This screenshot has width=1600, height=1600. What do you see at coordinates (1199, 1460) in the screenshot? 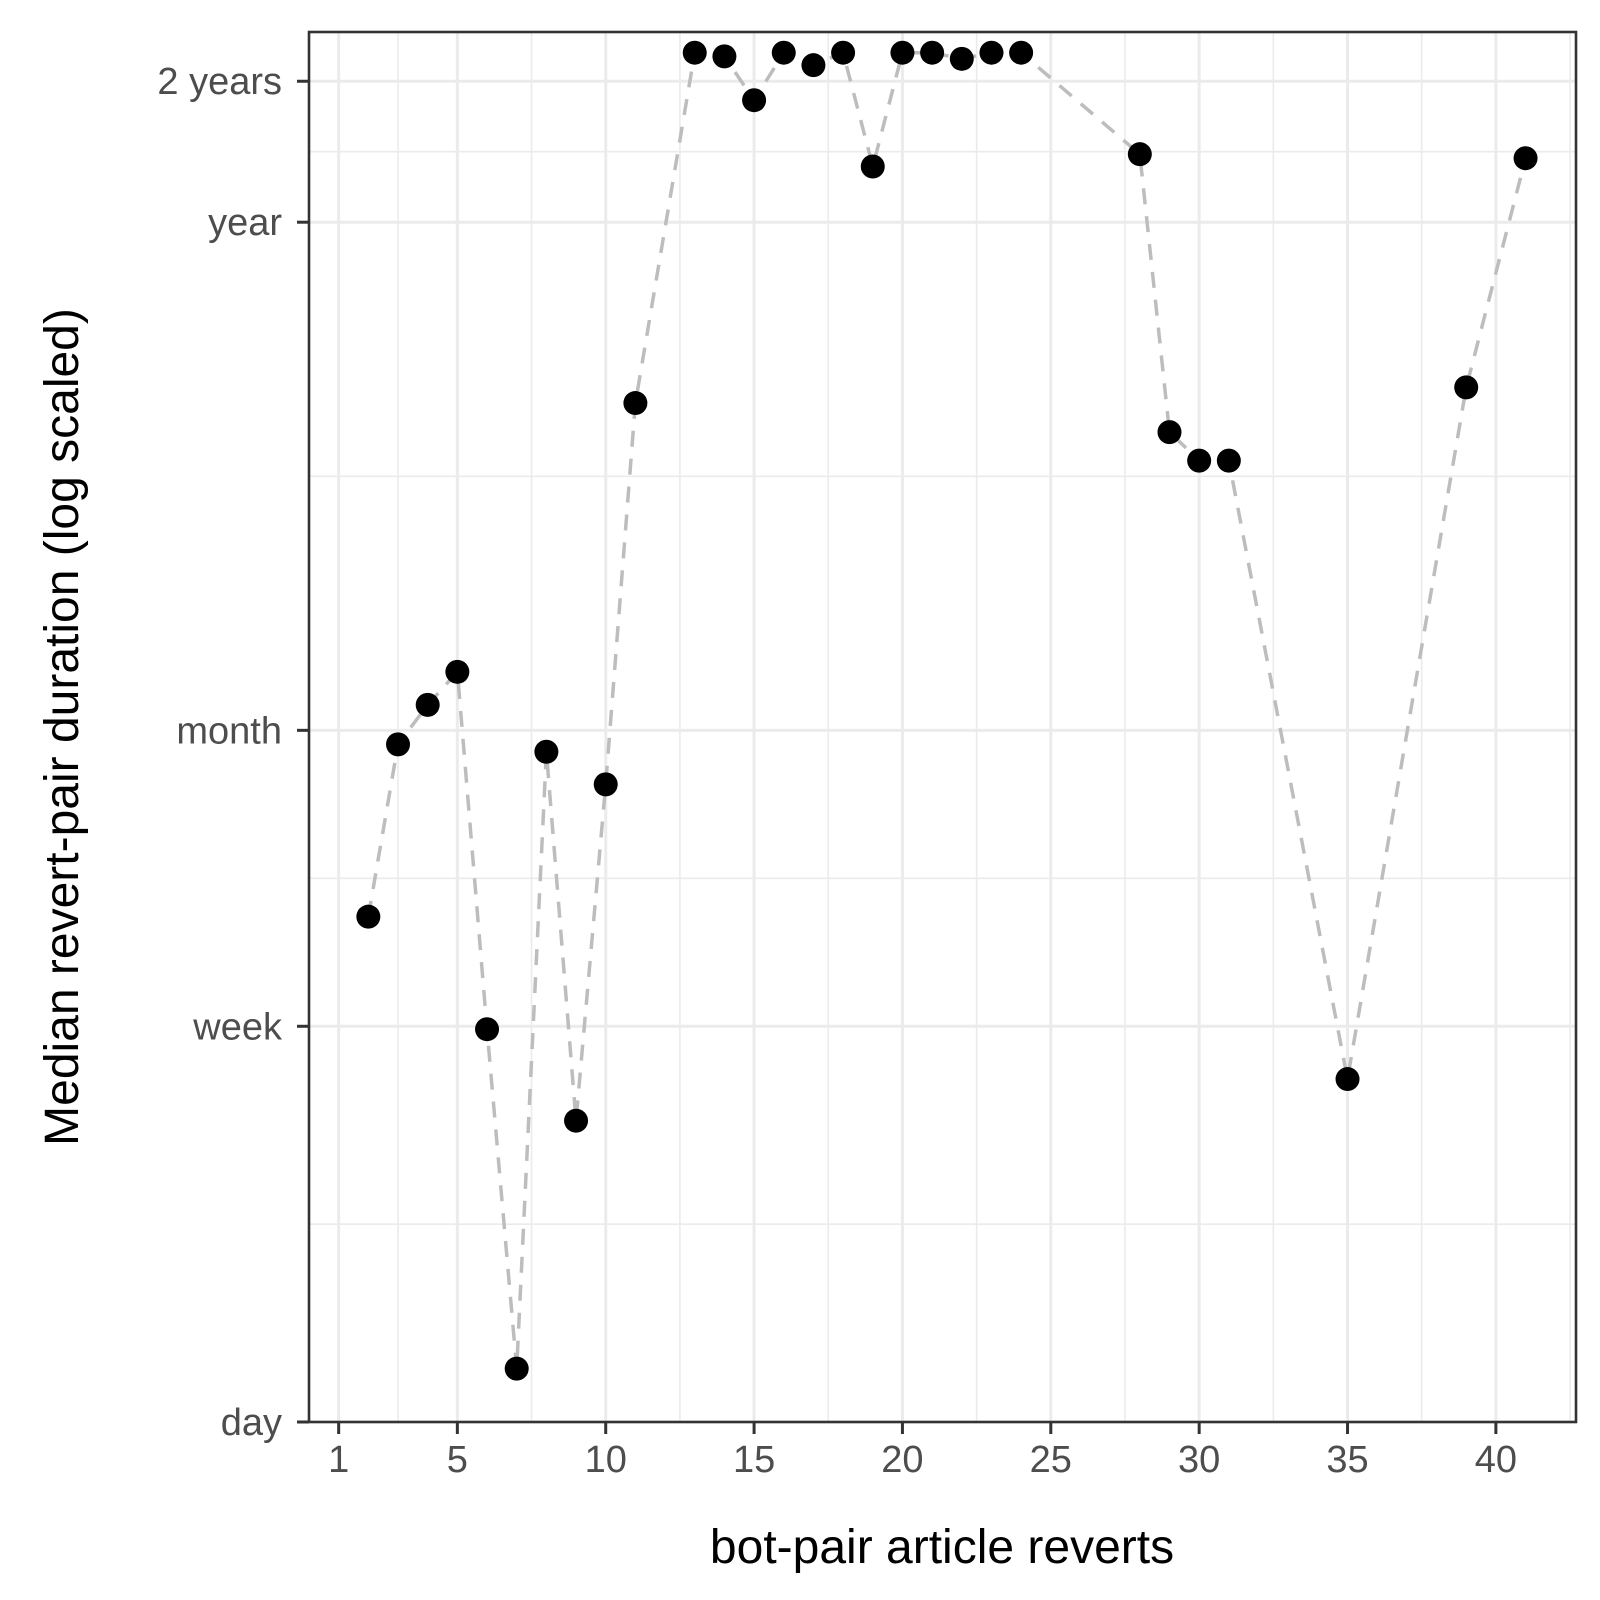
I see `x-tick-label: 30` at bounding box center [1199, 1460].